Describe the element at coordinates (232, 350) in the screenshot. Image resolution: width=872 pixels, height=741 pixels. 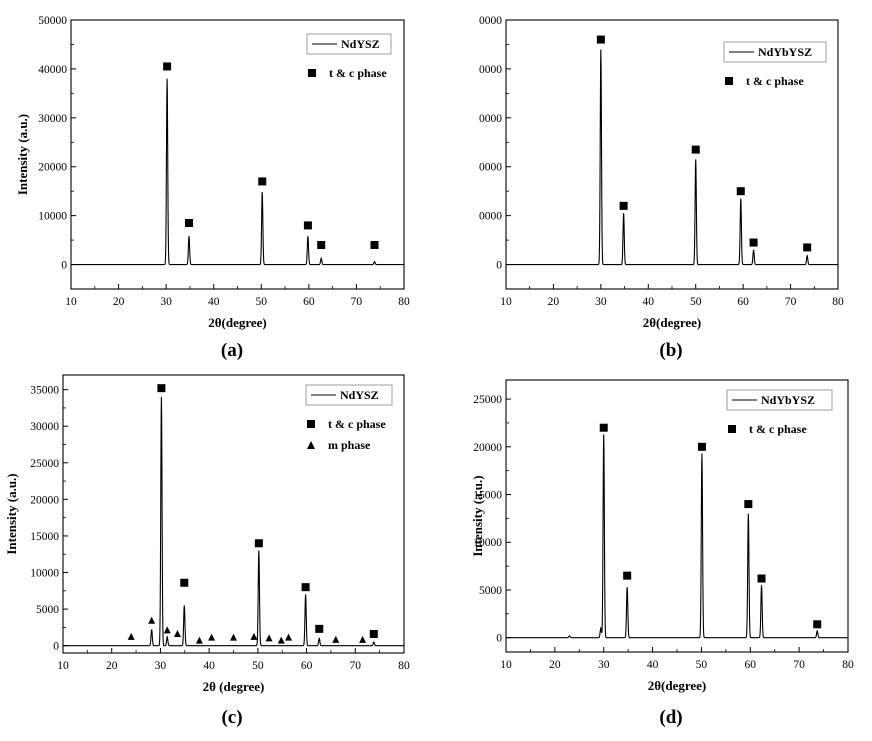
I see `panel-label: (a)` at that location.